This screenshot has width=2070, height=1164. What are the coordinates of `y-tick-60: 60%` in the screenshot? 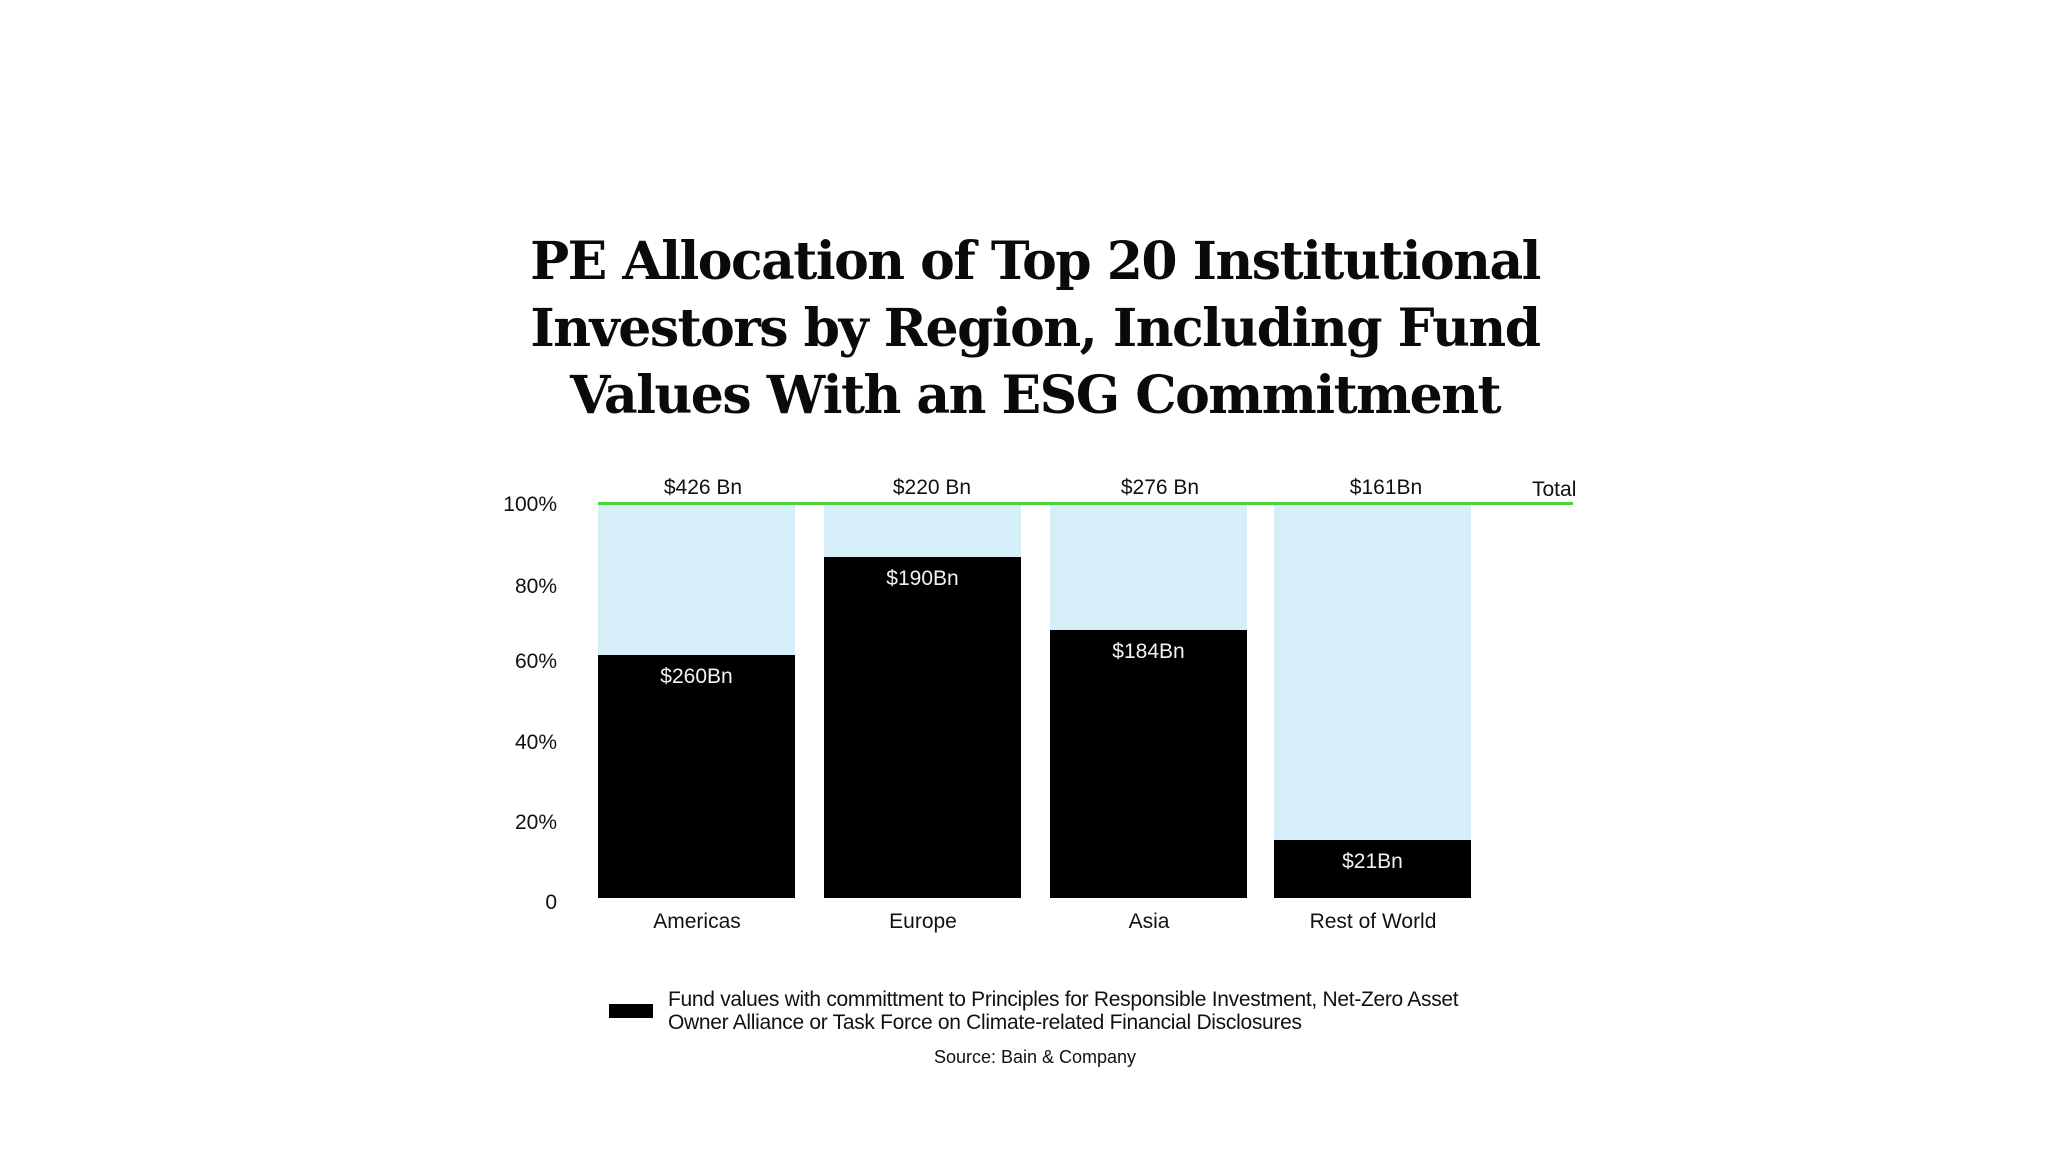 It's located at (535, 661).